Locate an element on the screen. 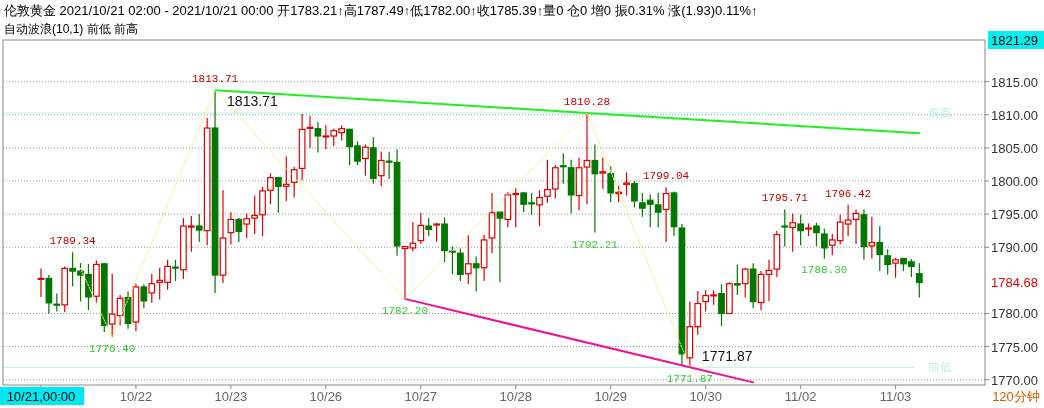  annotation: 1796.42 is located at coordinates (848, 193).